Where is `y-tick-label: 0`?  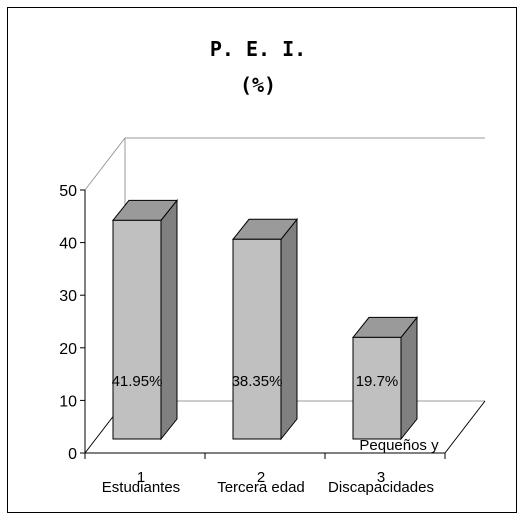 y-tick-label: 0 is located at coordinates (72, 454).